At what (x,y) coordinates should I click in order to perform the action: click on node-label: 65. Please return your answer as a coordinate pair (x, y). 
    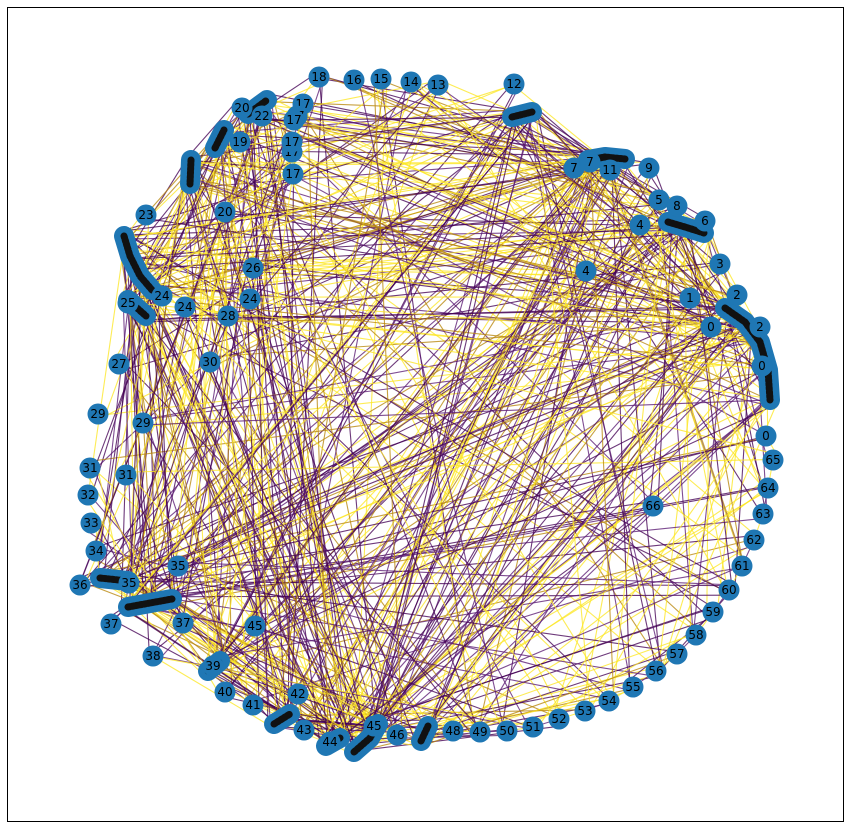
    Looking at the image, I should click on (772, 460).